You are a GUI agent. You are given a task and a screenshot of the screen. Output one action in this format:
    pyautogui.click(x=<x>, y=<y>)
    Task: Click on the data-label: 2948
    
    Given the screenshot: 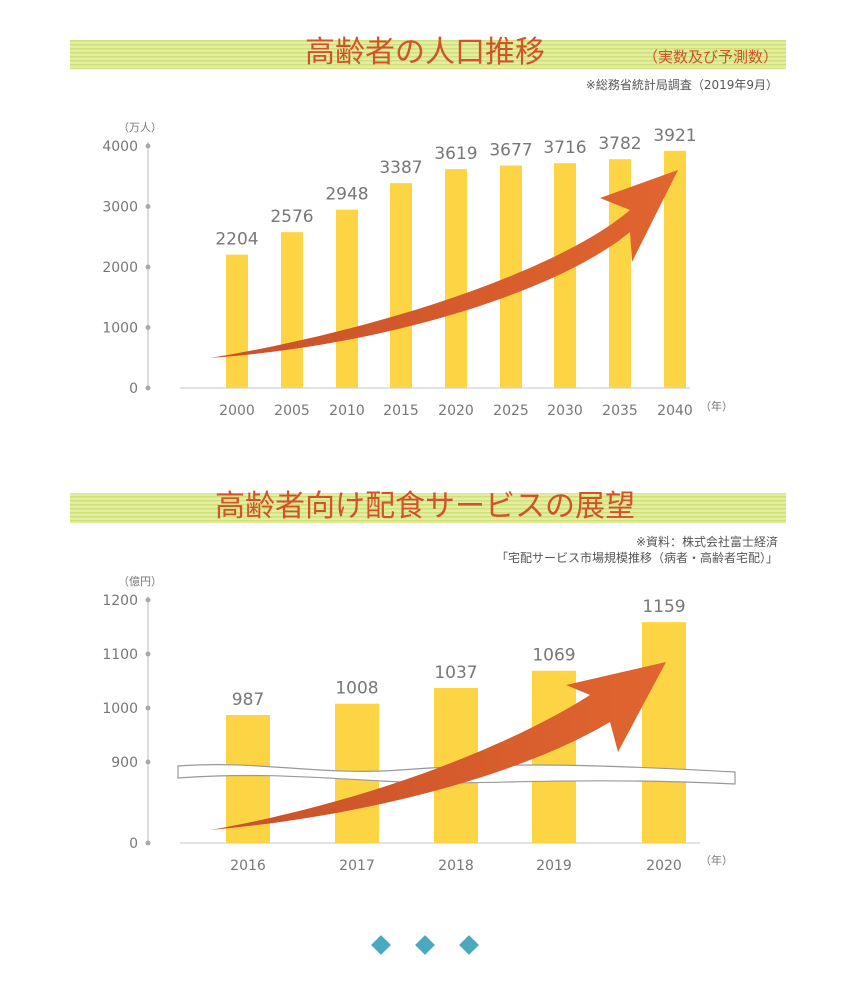 What is the action you would take?
    pyautogui.click(x=346, y=195)
    